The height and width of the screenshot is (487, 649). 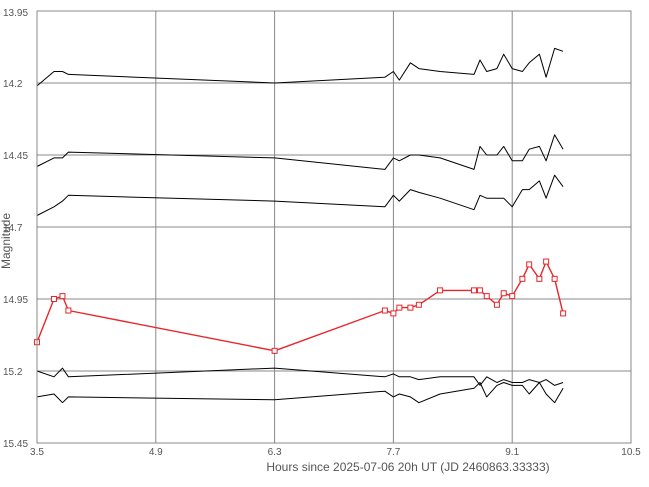 What do you see at coordinates (13, 84) in the screenshot?
I see `y-tick-label: 14.2` at bounding box center [13, 84].